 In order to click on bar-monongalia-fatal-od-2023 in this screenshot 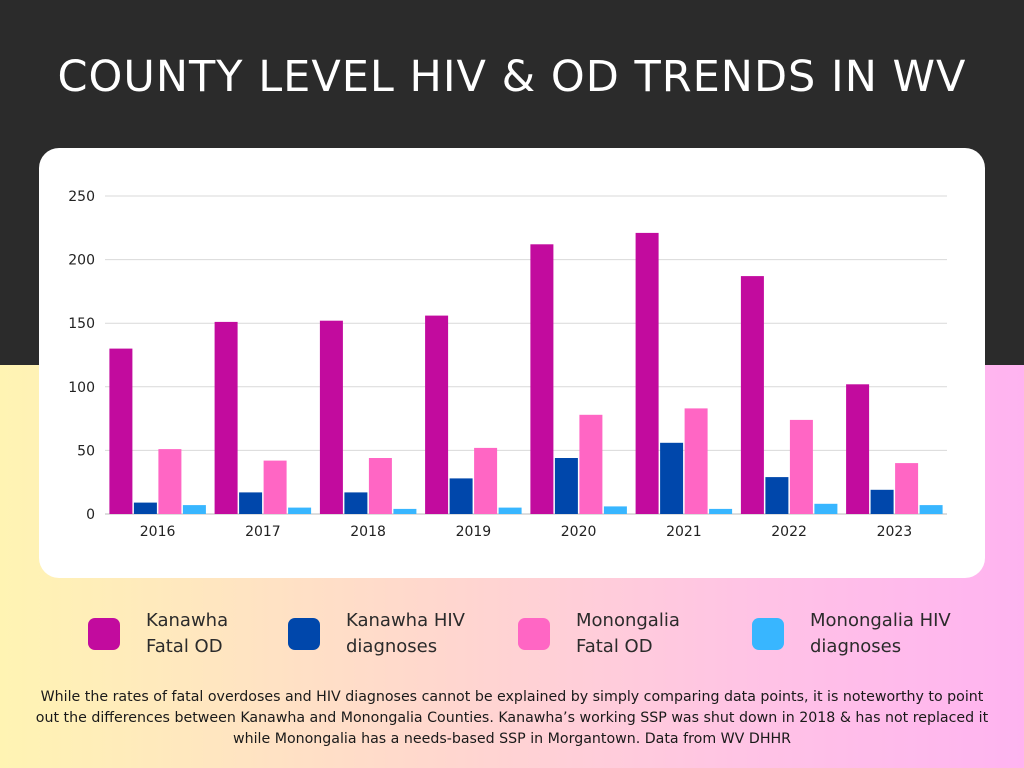, I will do `click(907, 488)`.